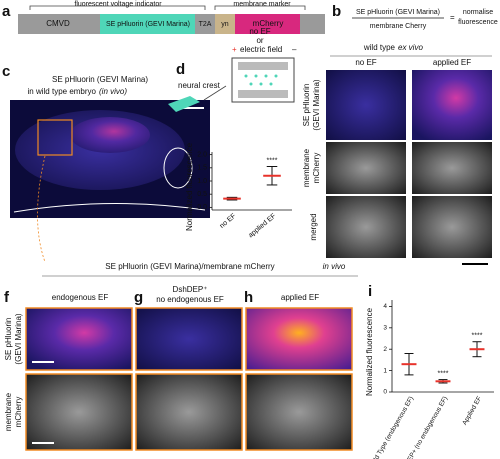 The height and width of the screenshot is (459, 500). Describe the element at coordinates (365, 62) in the screenshot. I see `column-header: no EF` at that location.